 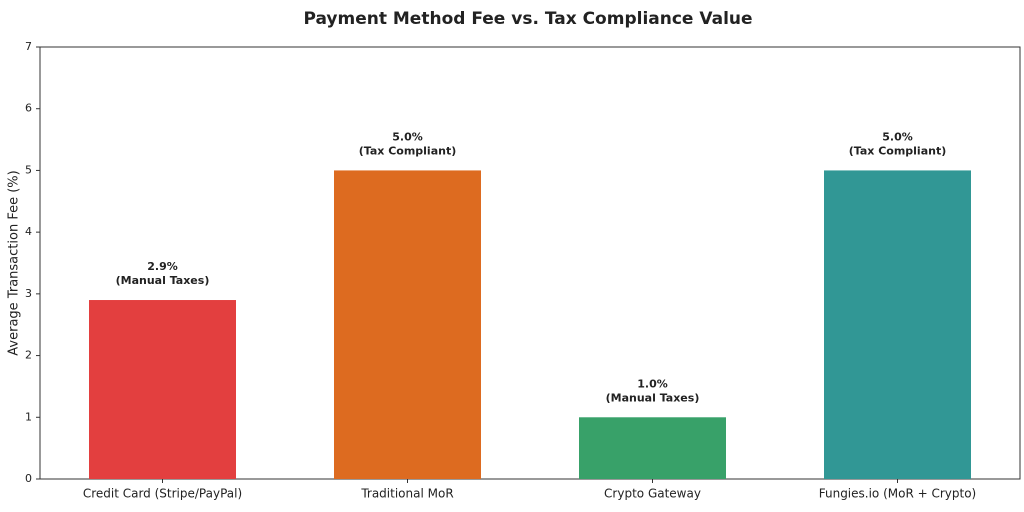 What do you see at coordinates (406, 494) in the screenshot?
I see `x-tick-label: Traditional MoR` at bounding box center [406, 494].